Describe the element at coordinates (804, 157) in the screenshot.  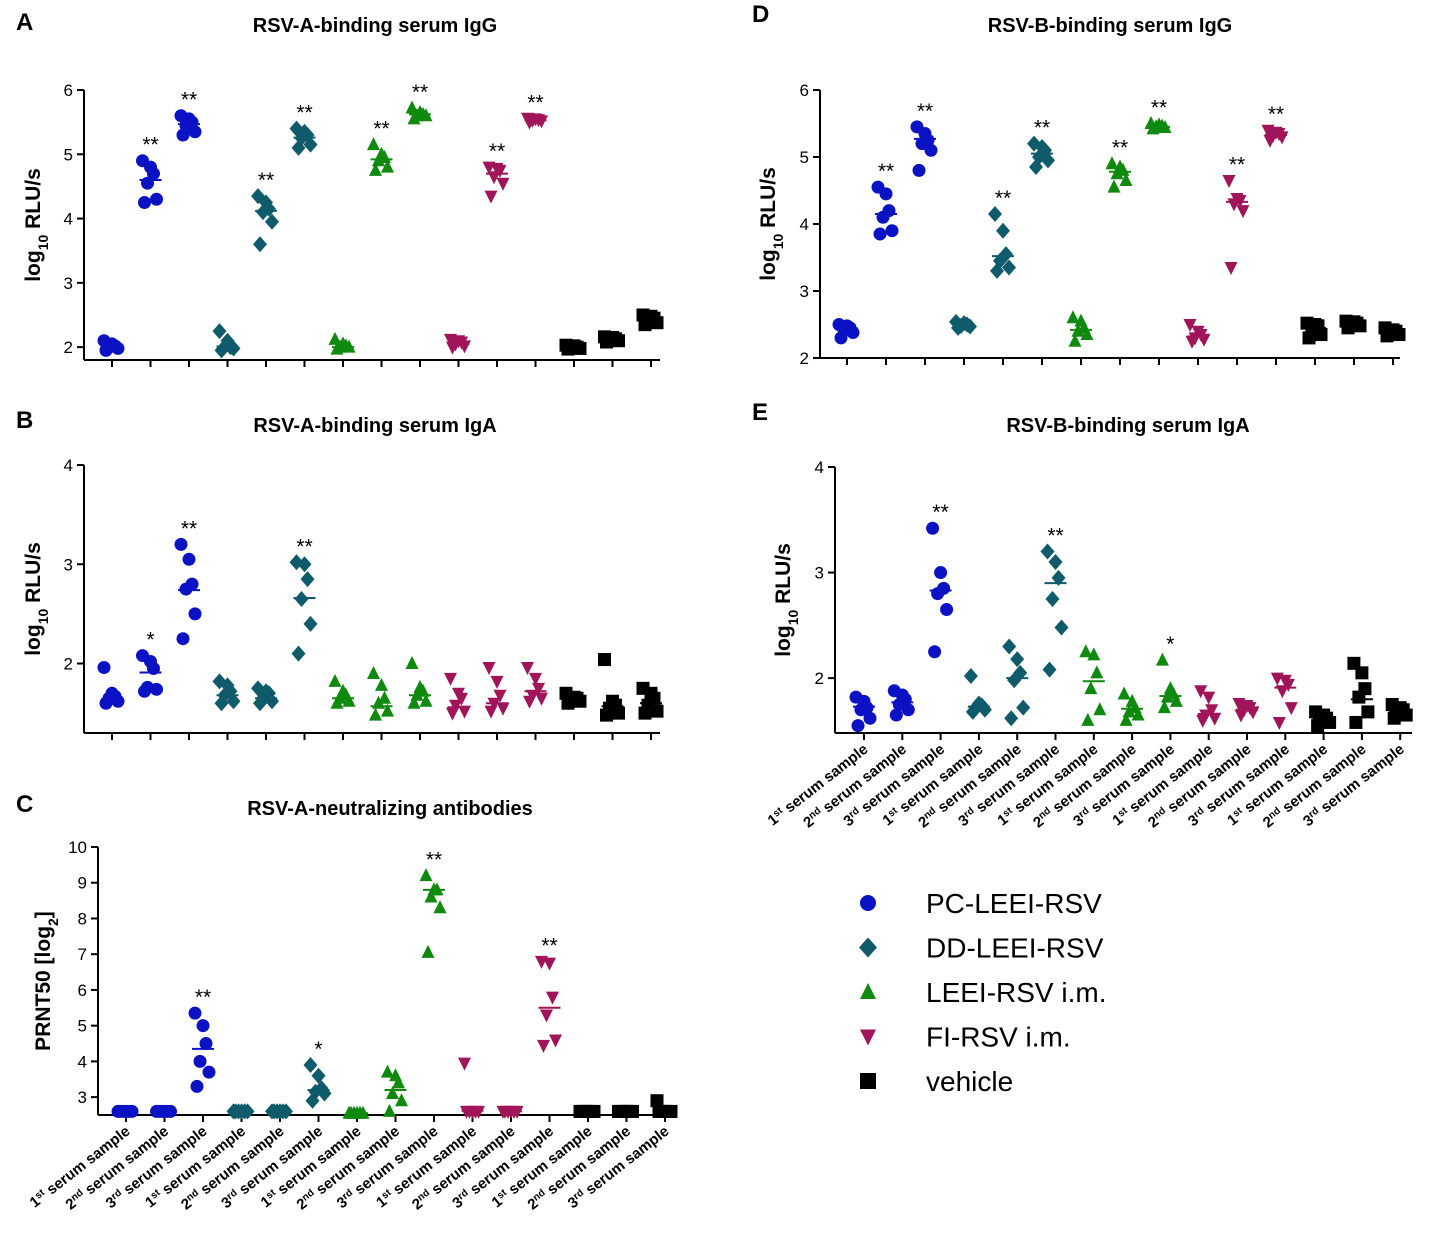
I see `y-tick-label: 5` at that location.